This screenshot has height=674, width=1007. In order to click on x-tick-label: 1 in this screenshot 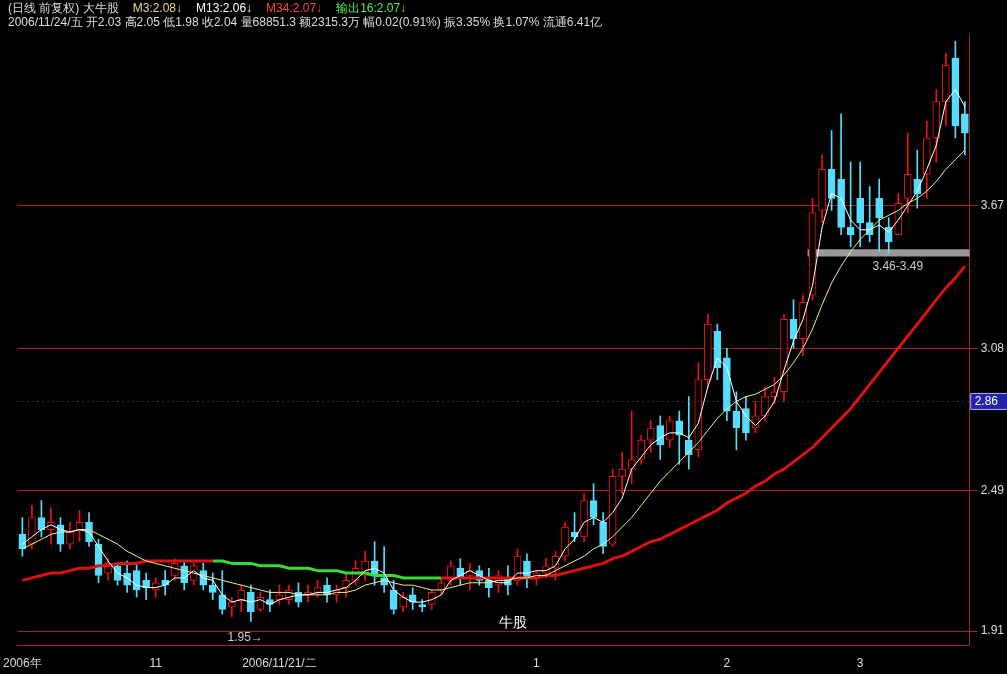, I will do `click(537, 663)`.